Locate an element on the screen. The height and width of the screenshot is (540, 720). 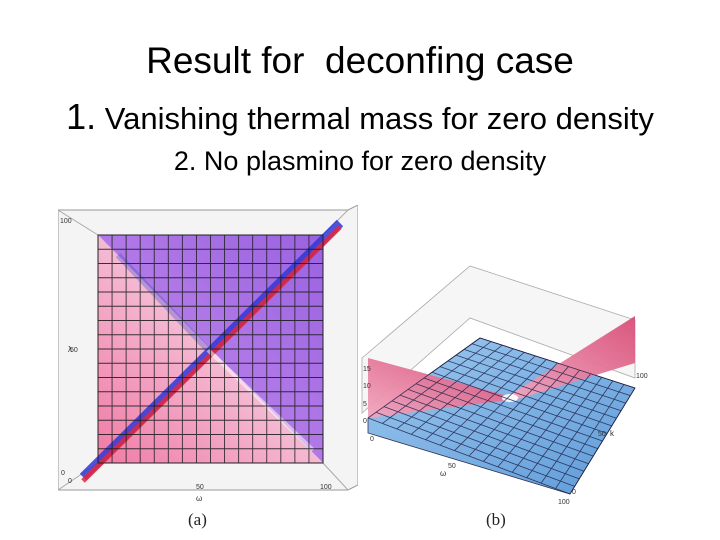
plot-b-z-tick-10: 10 is located at coordinates (367, 386).